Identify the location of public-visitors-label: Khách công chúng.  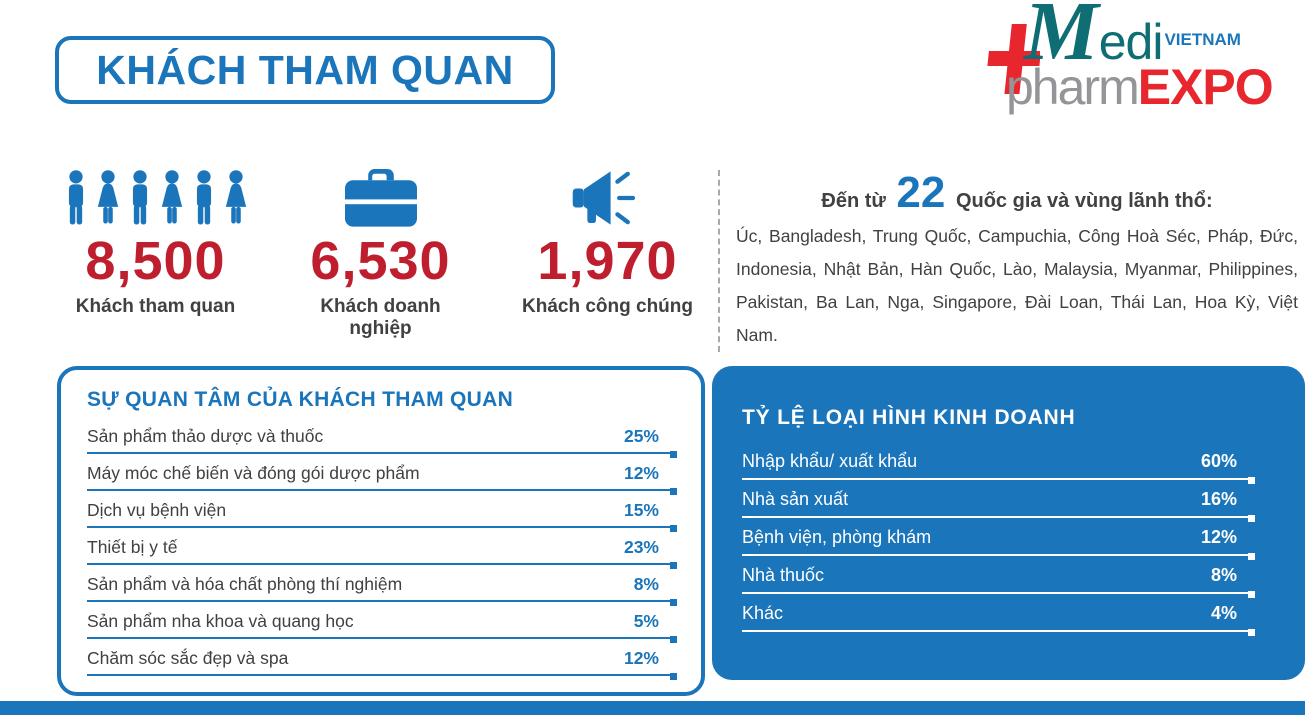
(607, 306).